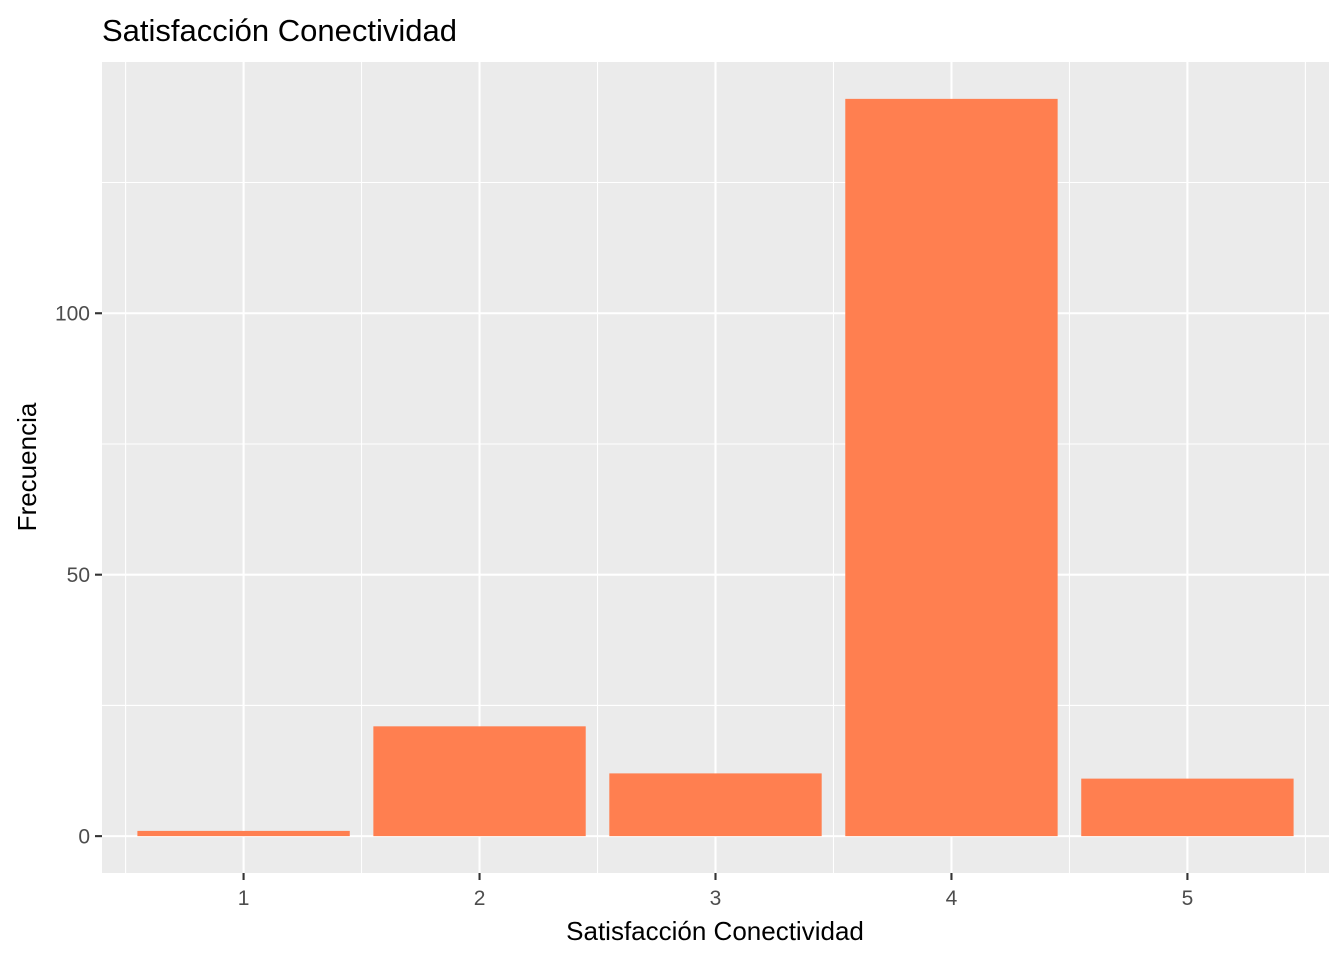  Describe the element at coordinates (244, 898) in the screenshot. I see `x-tick-label: 1` at that location.